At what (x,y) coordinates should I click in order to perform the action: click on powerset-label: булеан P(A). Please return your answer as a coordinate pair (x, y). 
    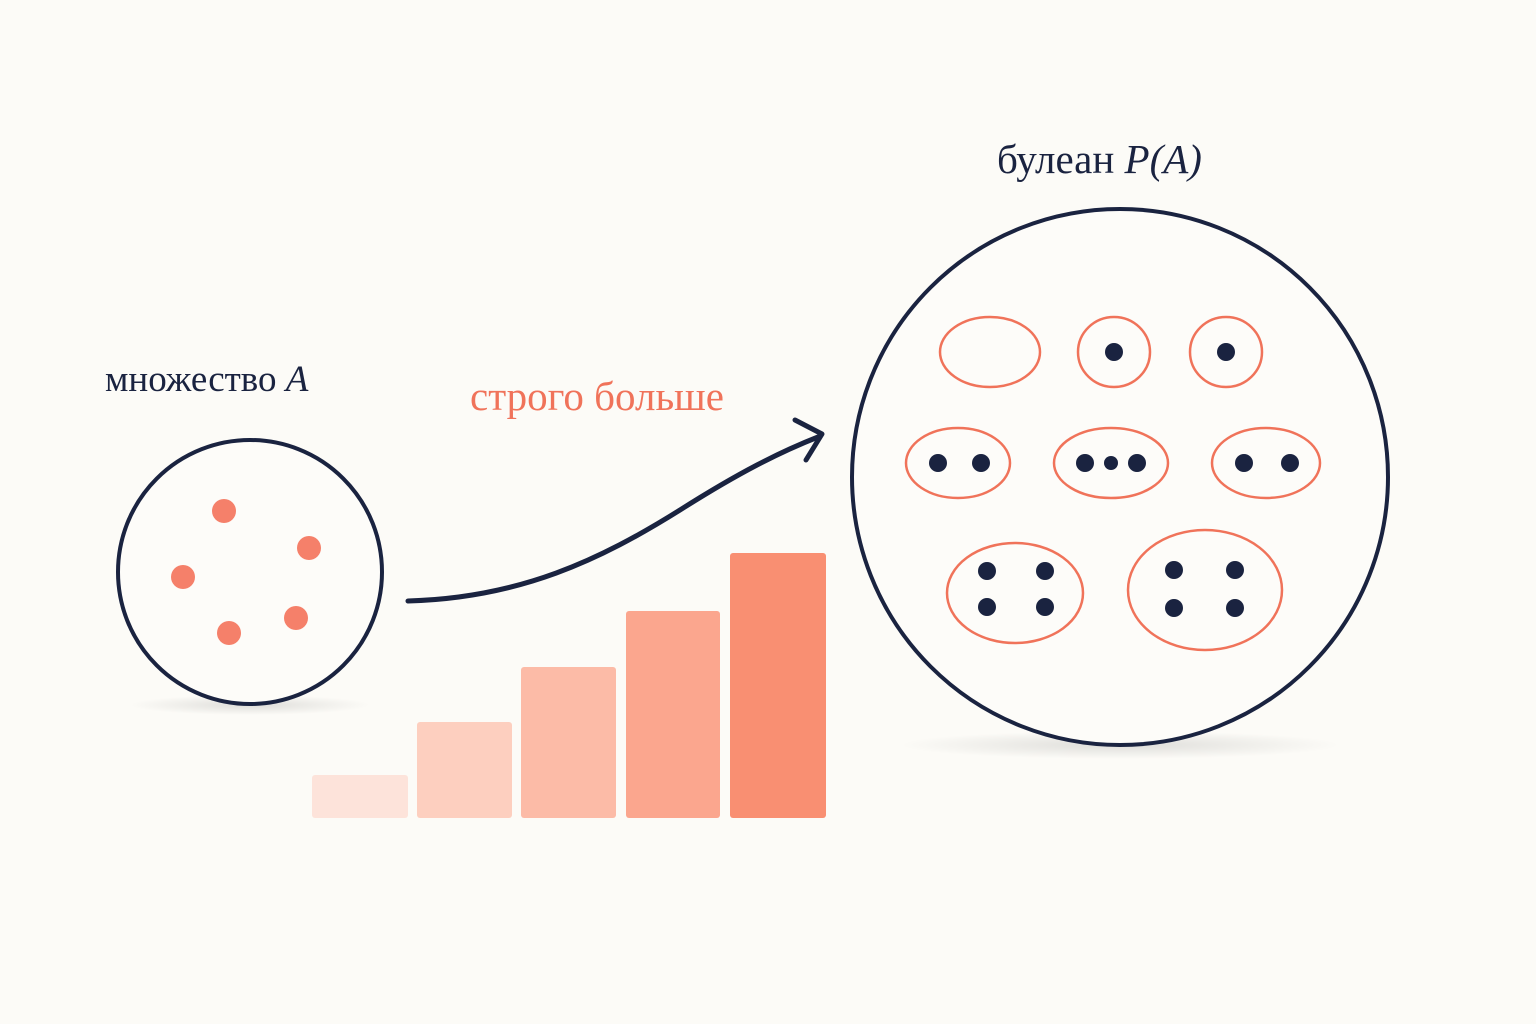
    Looking at the image, I should click on (1099, 159).